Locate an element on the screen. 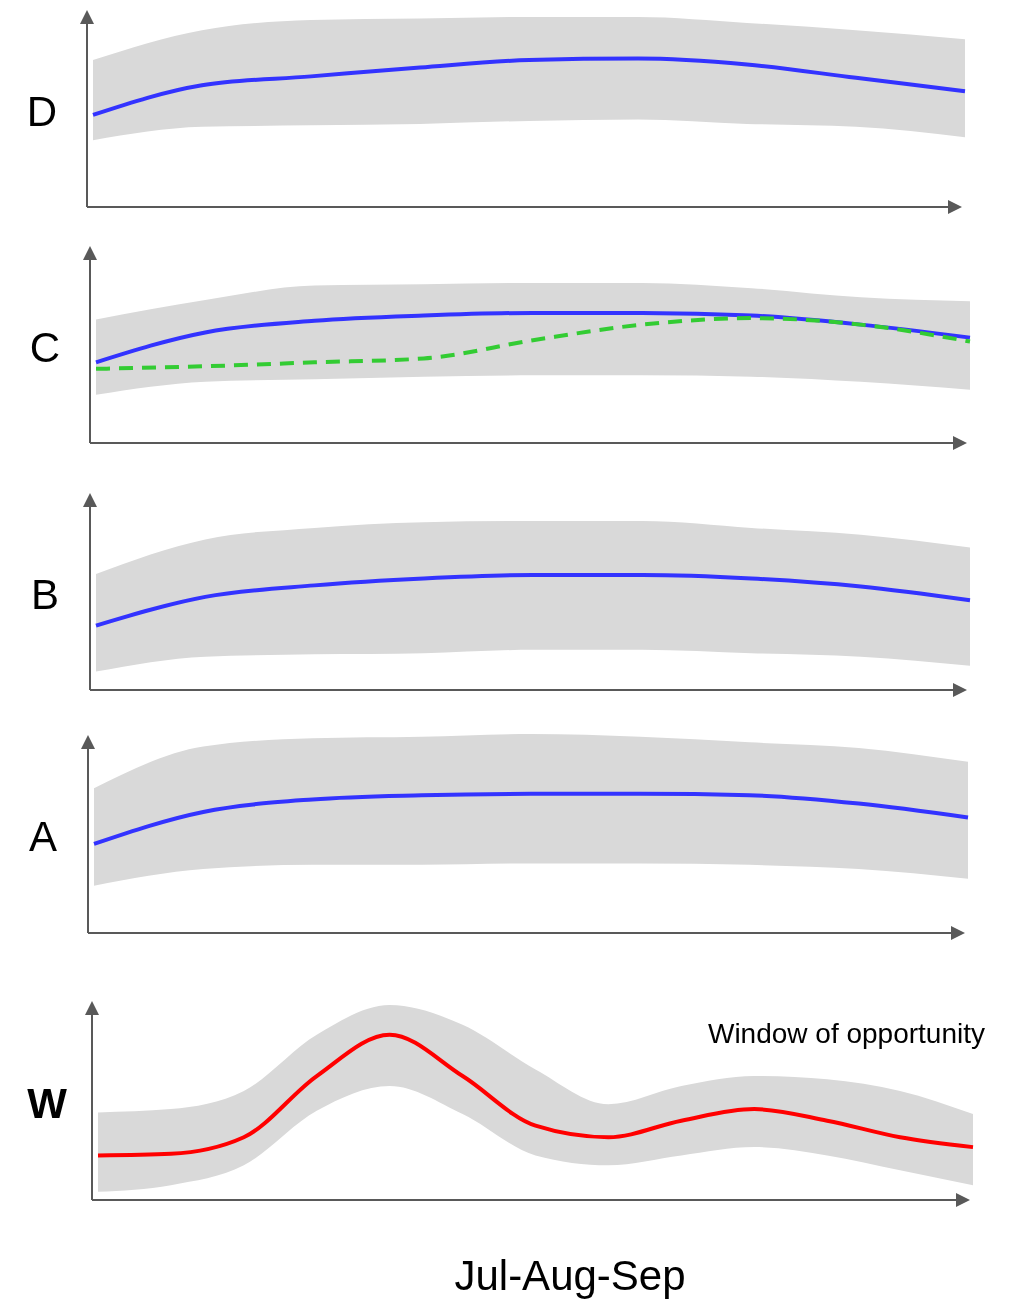  annotation: Window of opportunity is located at coordinates (846, 1033).